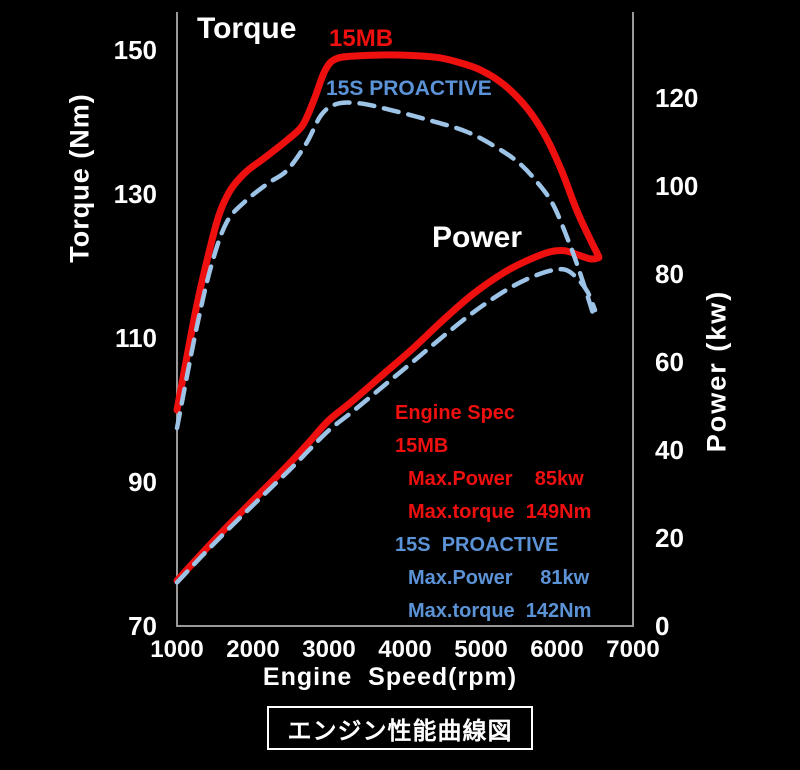  Describe the element at coordinates (135, 50) in the screenshot. I see `y-left-tick-label: 150` at that location.